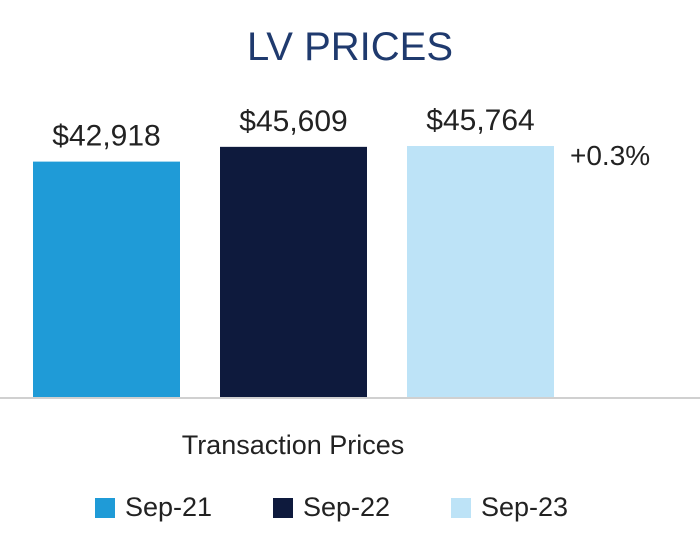  What do you see at coordinates (293, 121) in the screenshot?
I see `bar-value-label-sep-22: $45,609` at bounding box center [293, 121].